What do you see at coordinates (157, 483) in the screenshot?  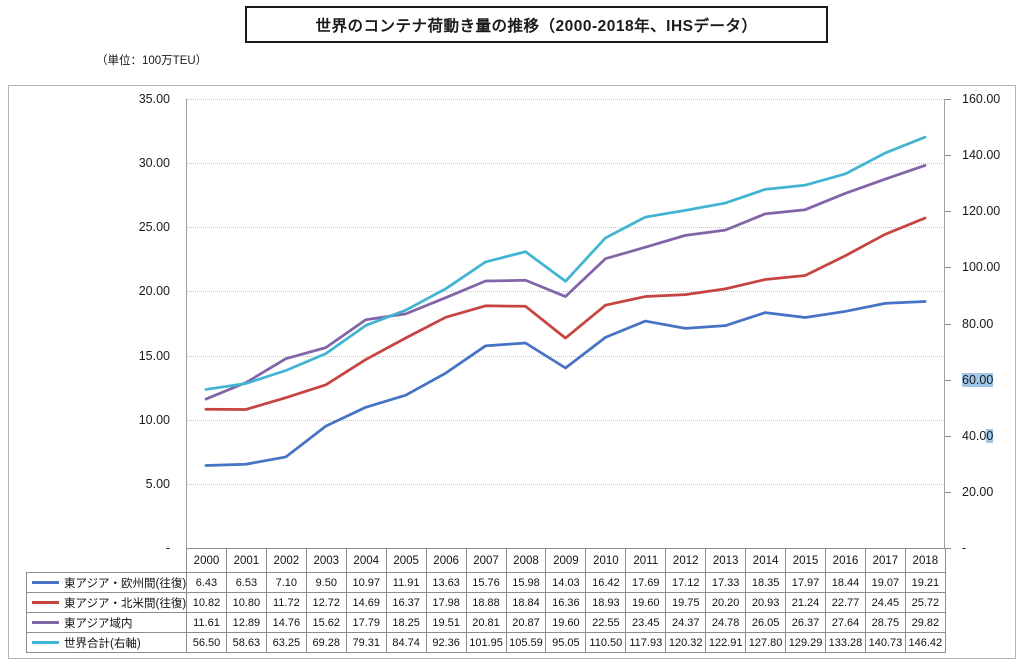 I see `left-axis-label: 5.00` at bounding box center [157, 483].